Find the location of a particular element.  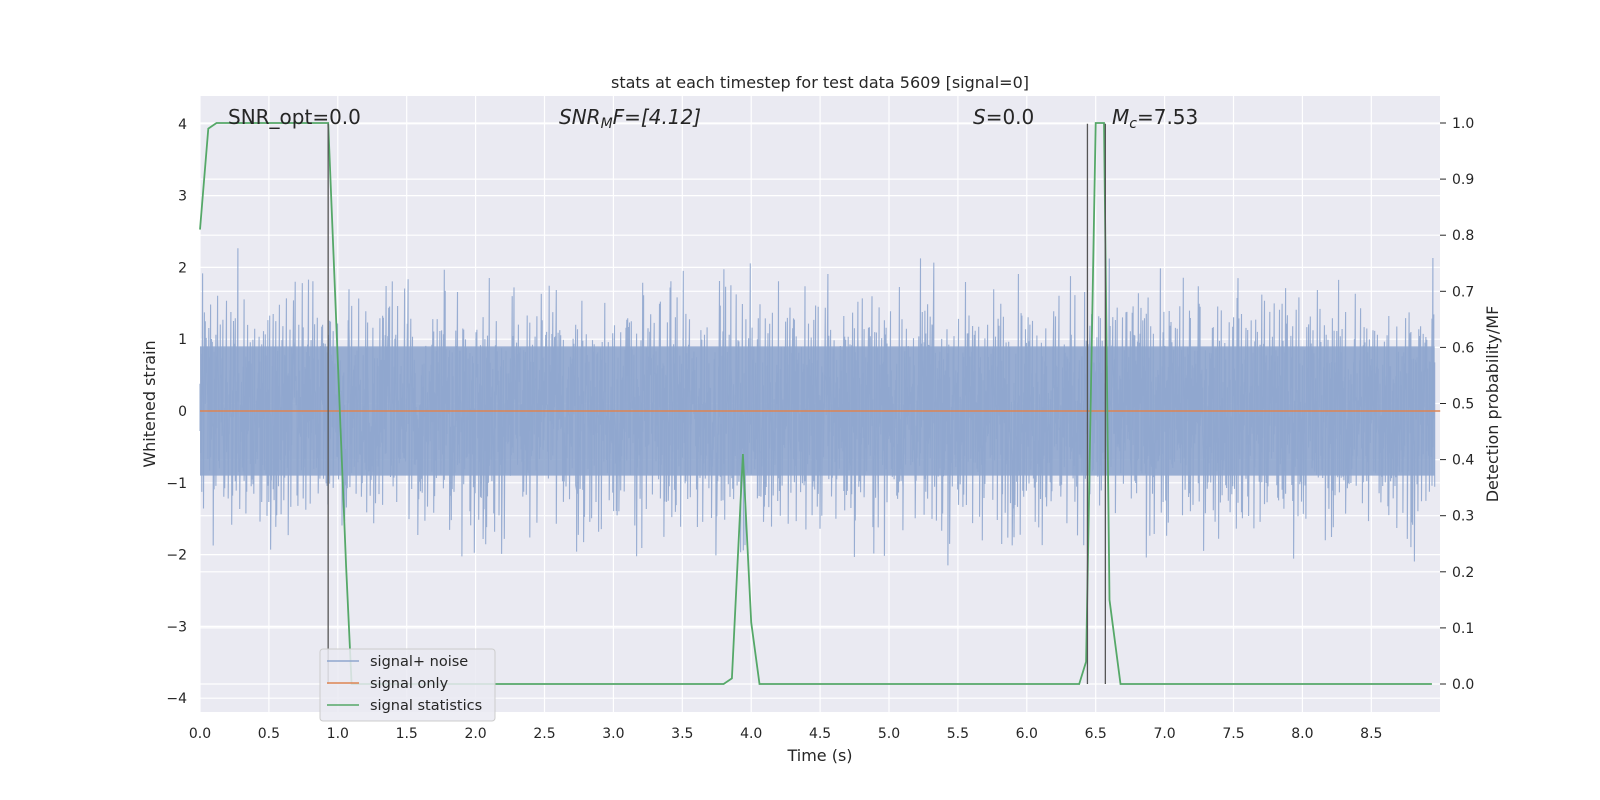

annotation-snr-mf-main: SNR is located at coordinates (580, 117).